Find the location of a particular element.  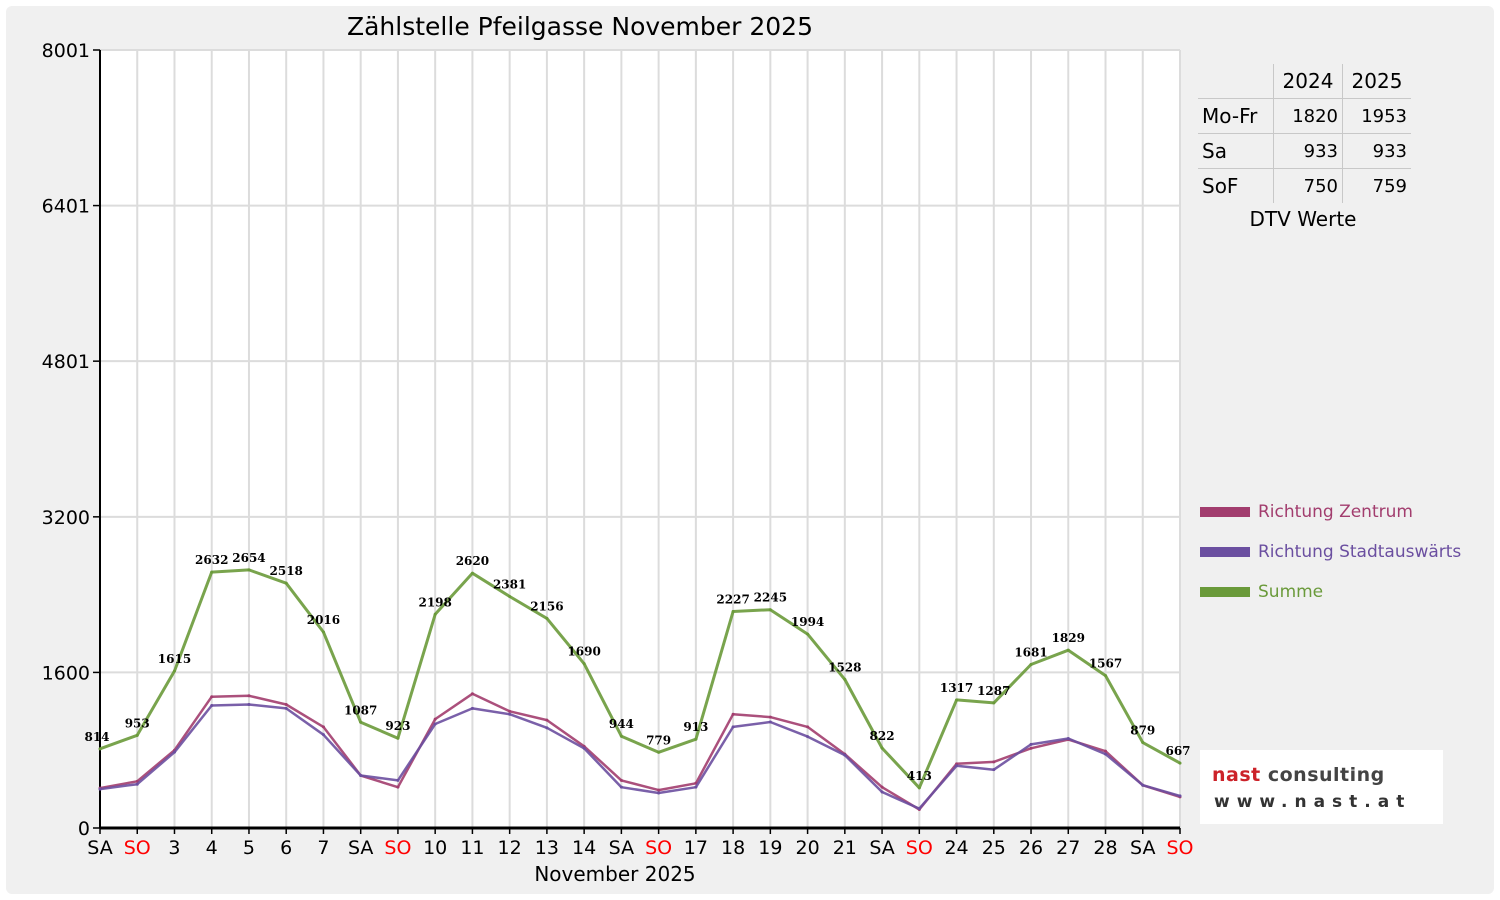

dtv-row-label: Mo-Fr is located at coordinates (1236, 116).